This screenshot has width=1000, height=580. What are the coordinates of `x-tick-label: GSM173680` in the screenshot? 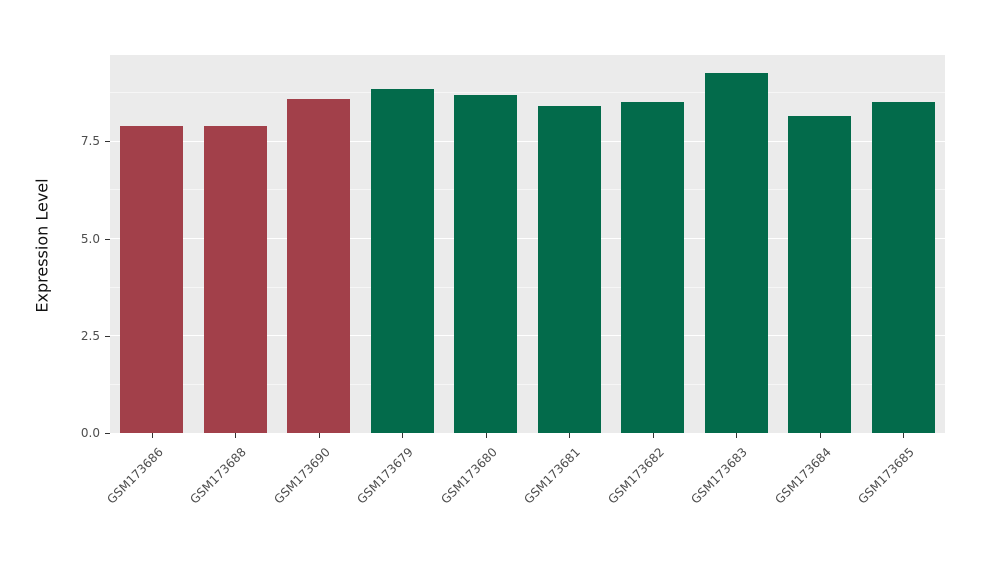 It's located at (469, 476).